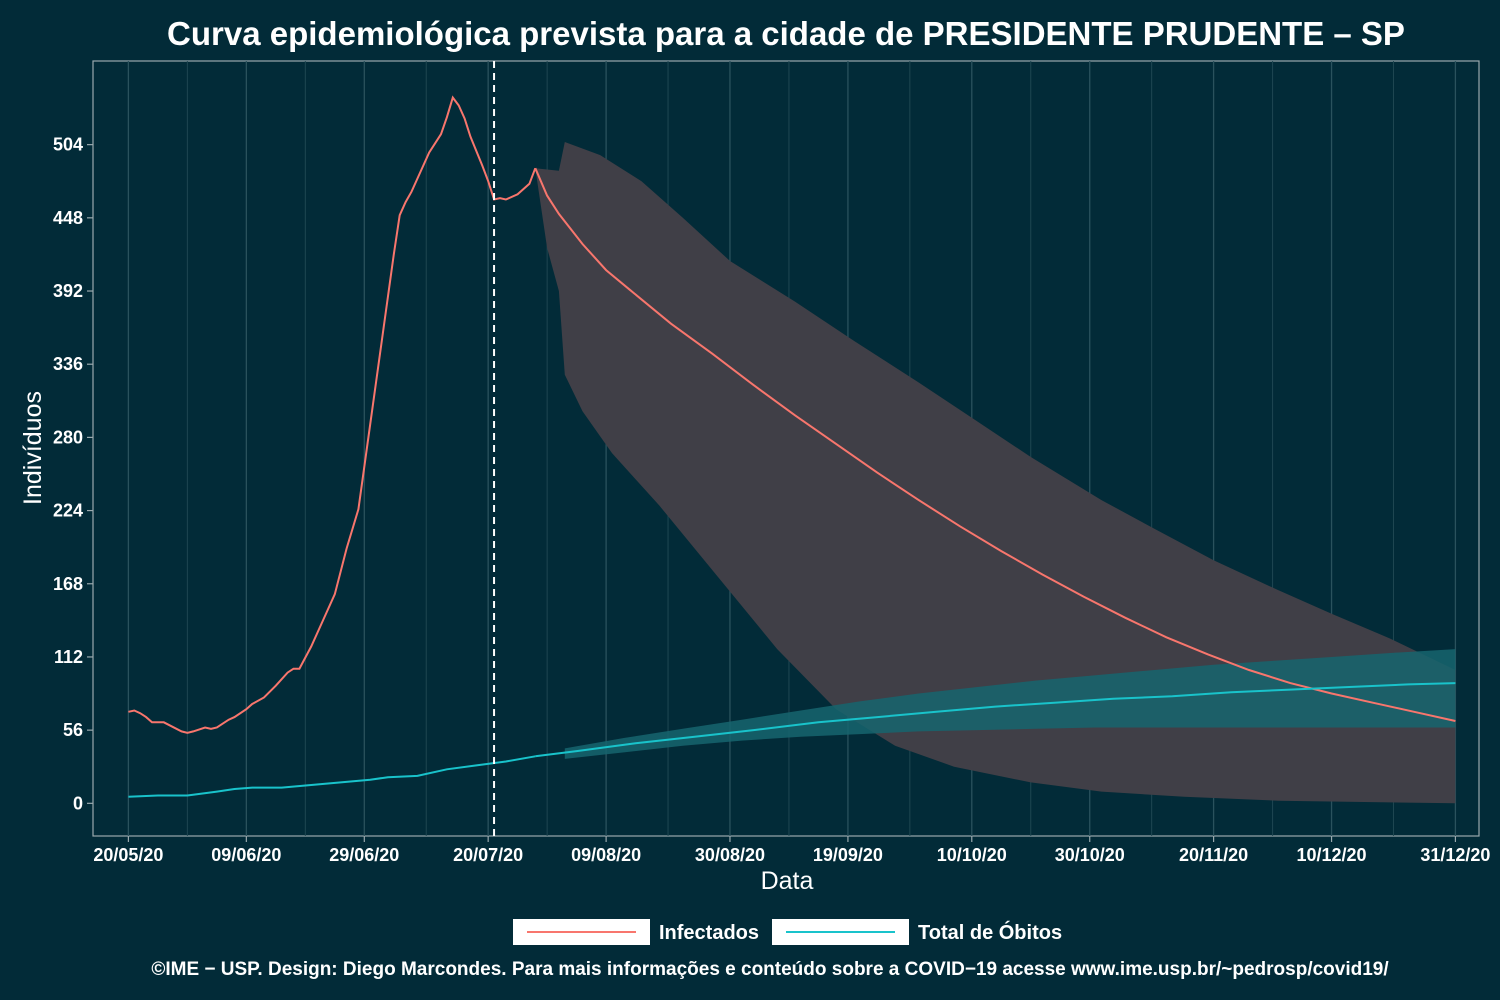  I want to click on legend-label-infectados: Infectados, so click(709, 933).